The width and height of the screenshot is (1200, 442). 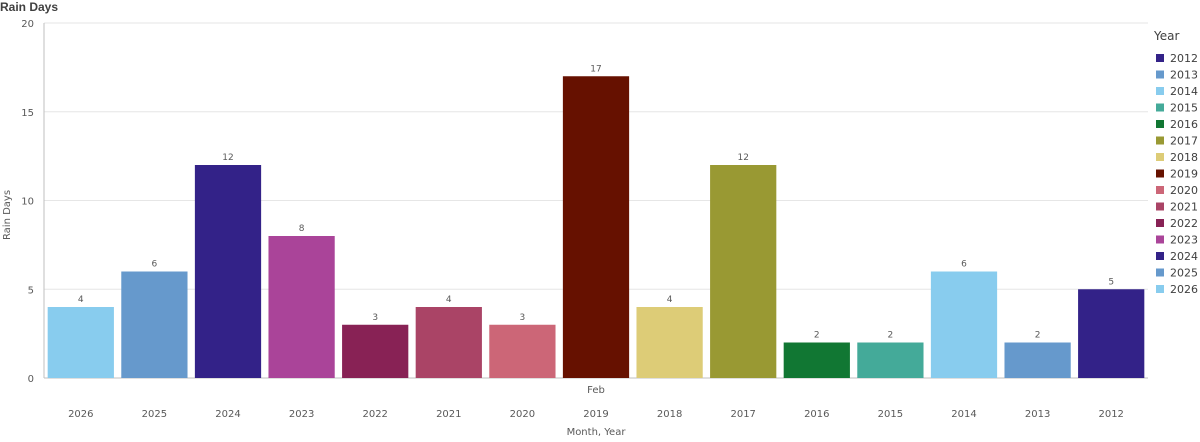 What do you see at coordinates (31, 379) in the screenshot?
I see `y-tick-label: 0` at bounding box center [31, 379].